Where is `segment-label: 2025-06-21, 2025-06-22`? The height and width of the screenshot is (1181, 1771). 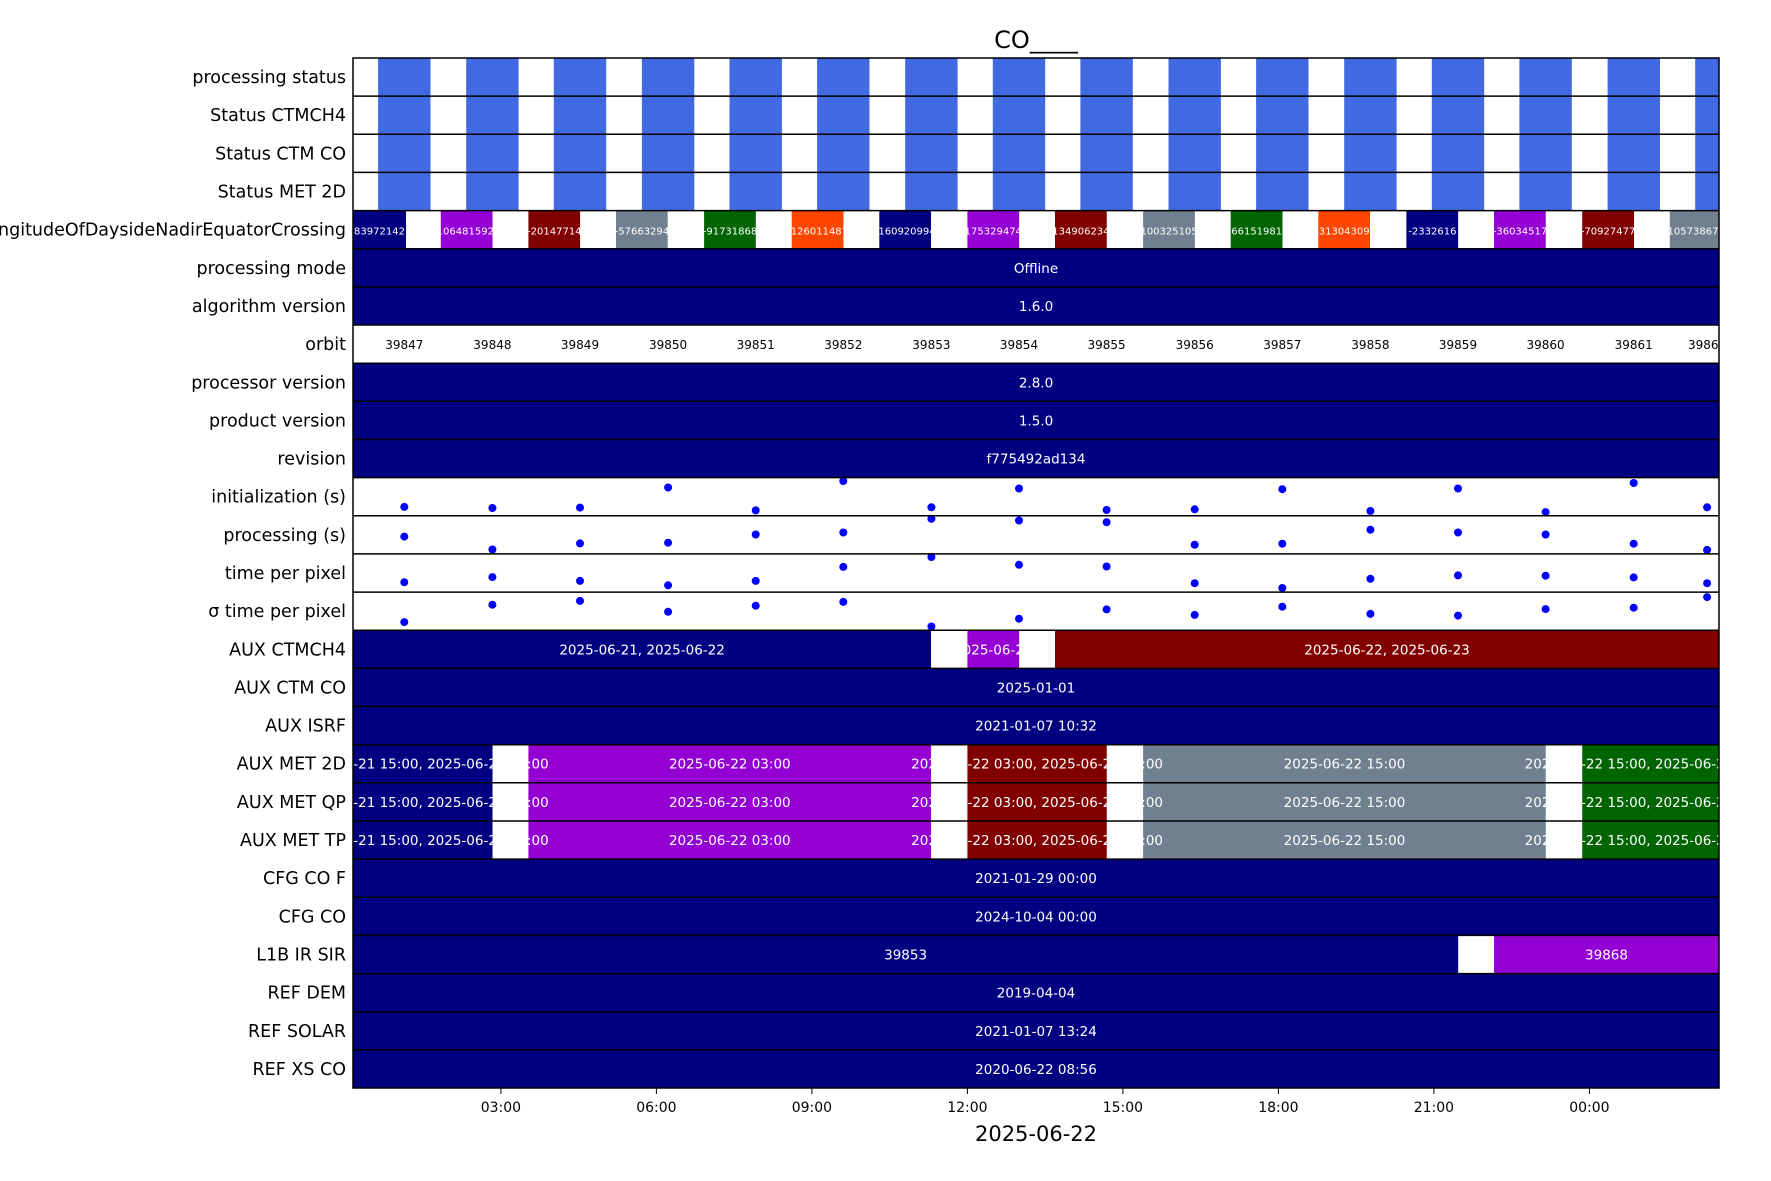
segment-label: 2025-06-21, 2025-06-22 is located at coordinates (642, 650).